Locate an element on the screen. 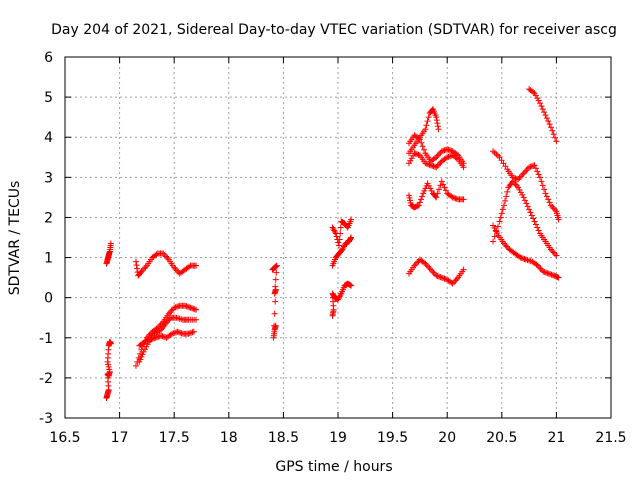  y-tick-label: 5 is located at coordinates (48, 98).